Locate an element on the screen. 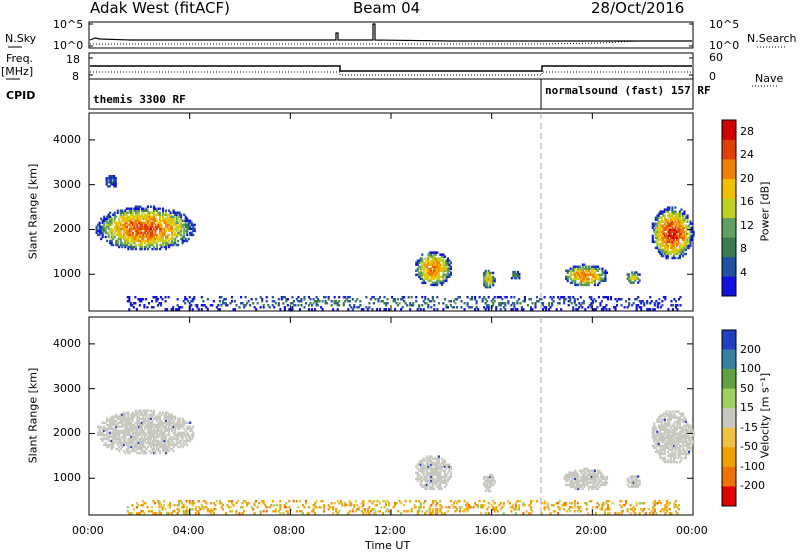 This screenshot has height=554, width=800. nsky-label: N.Sky is located at coordinates (21, 38).